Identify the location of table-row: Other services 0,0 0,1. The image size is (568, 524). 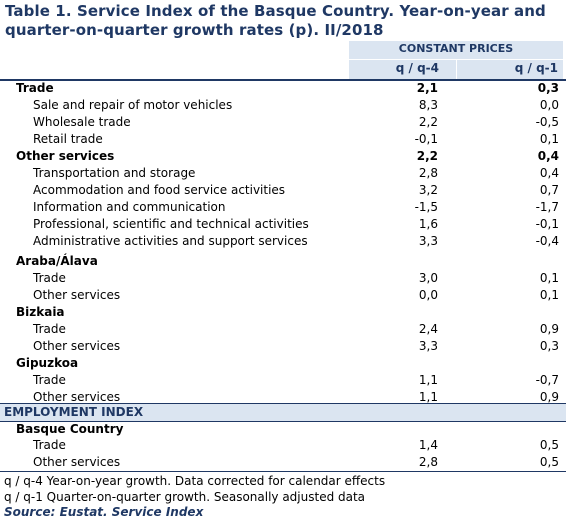
(283, 295).